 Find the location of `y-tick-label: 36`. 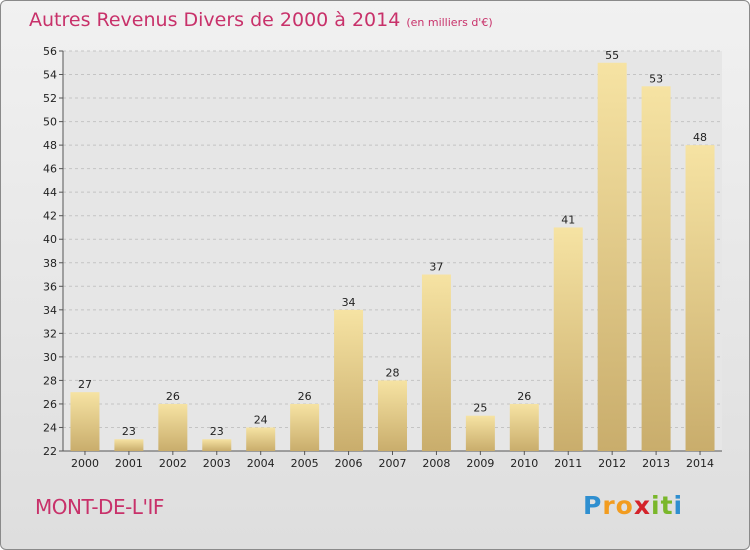

y-tick-label: 36 is located at coordinates (50, 286).